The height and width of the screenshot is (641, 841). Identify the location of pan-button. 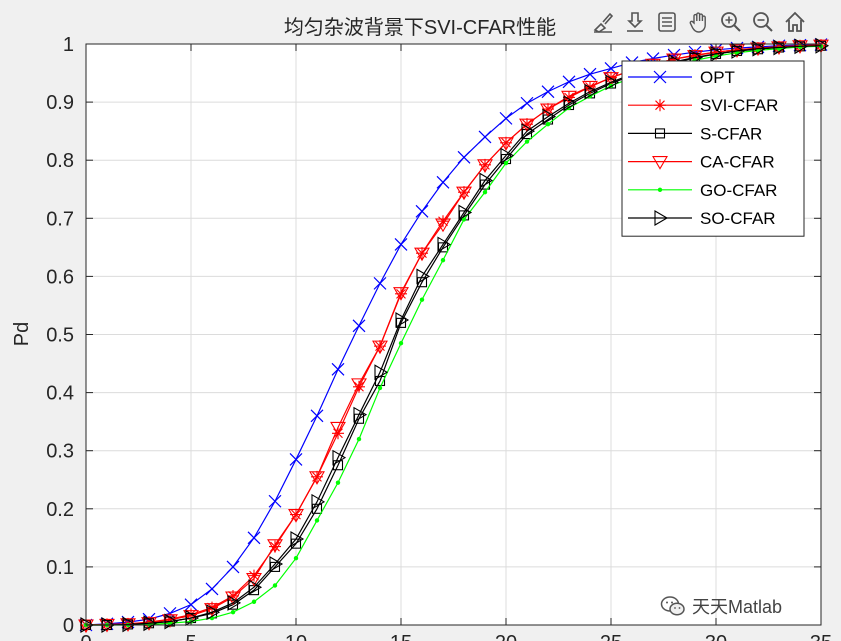
(699, 22).